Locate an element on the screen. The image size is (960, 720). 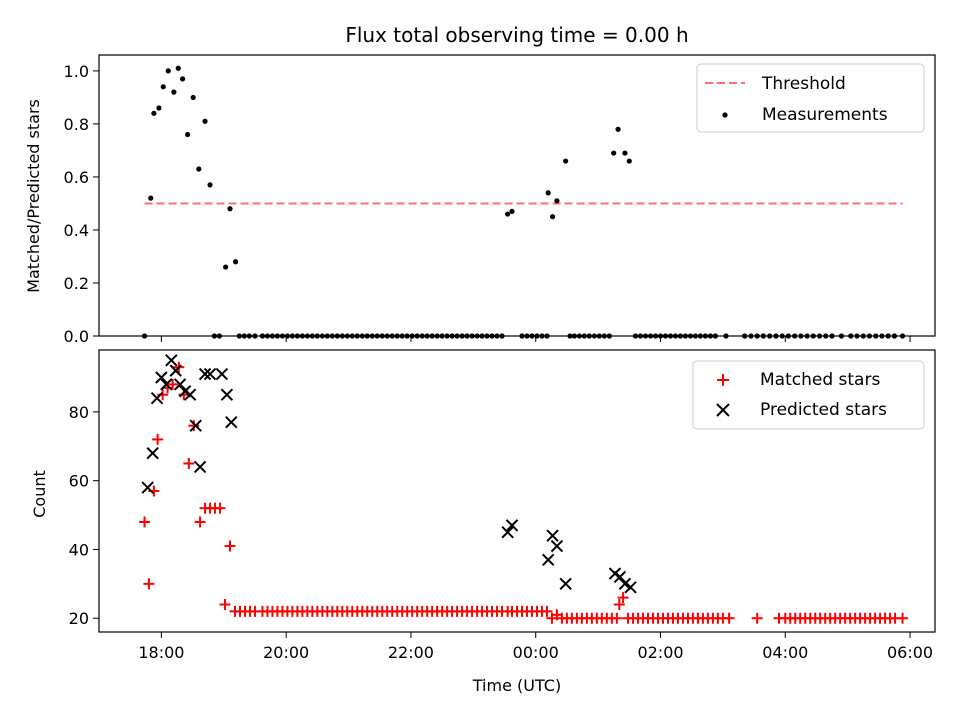
bottom-y-tick-label: 60 is located at coordinates (79, 481).